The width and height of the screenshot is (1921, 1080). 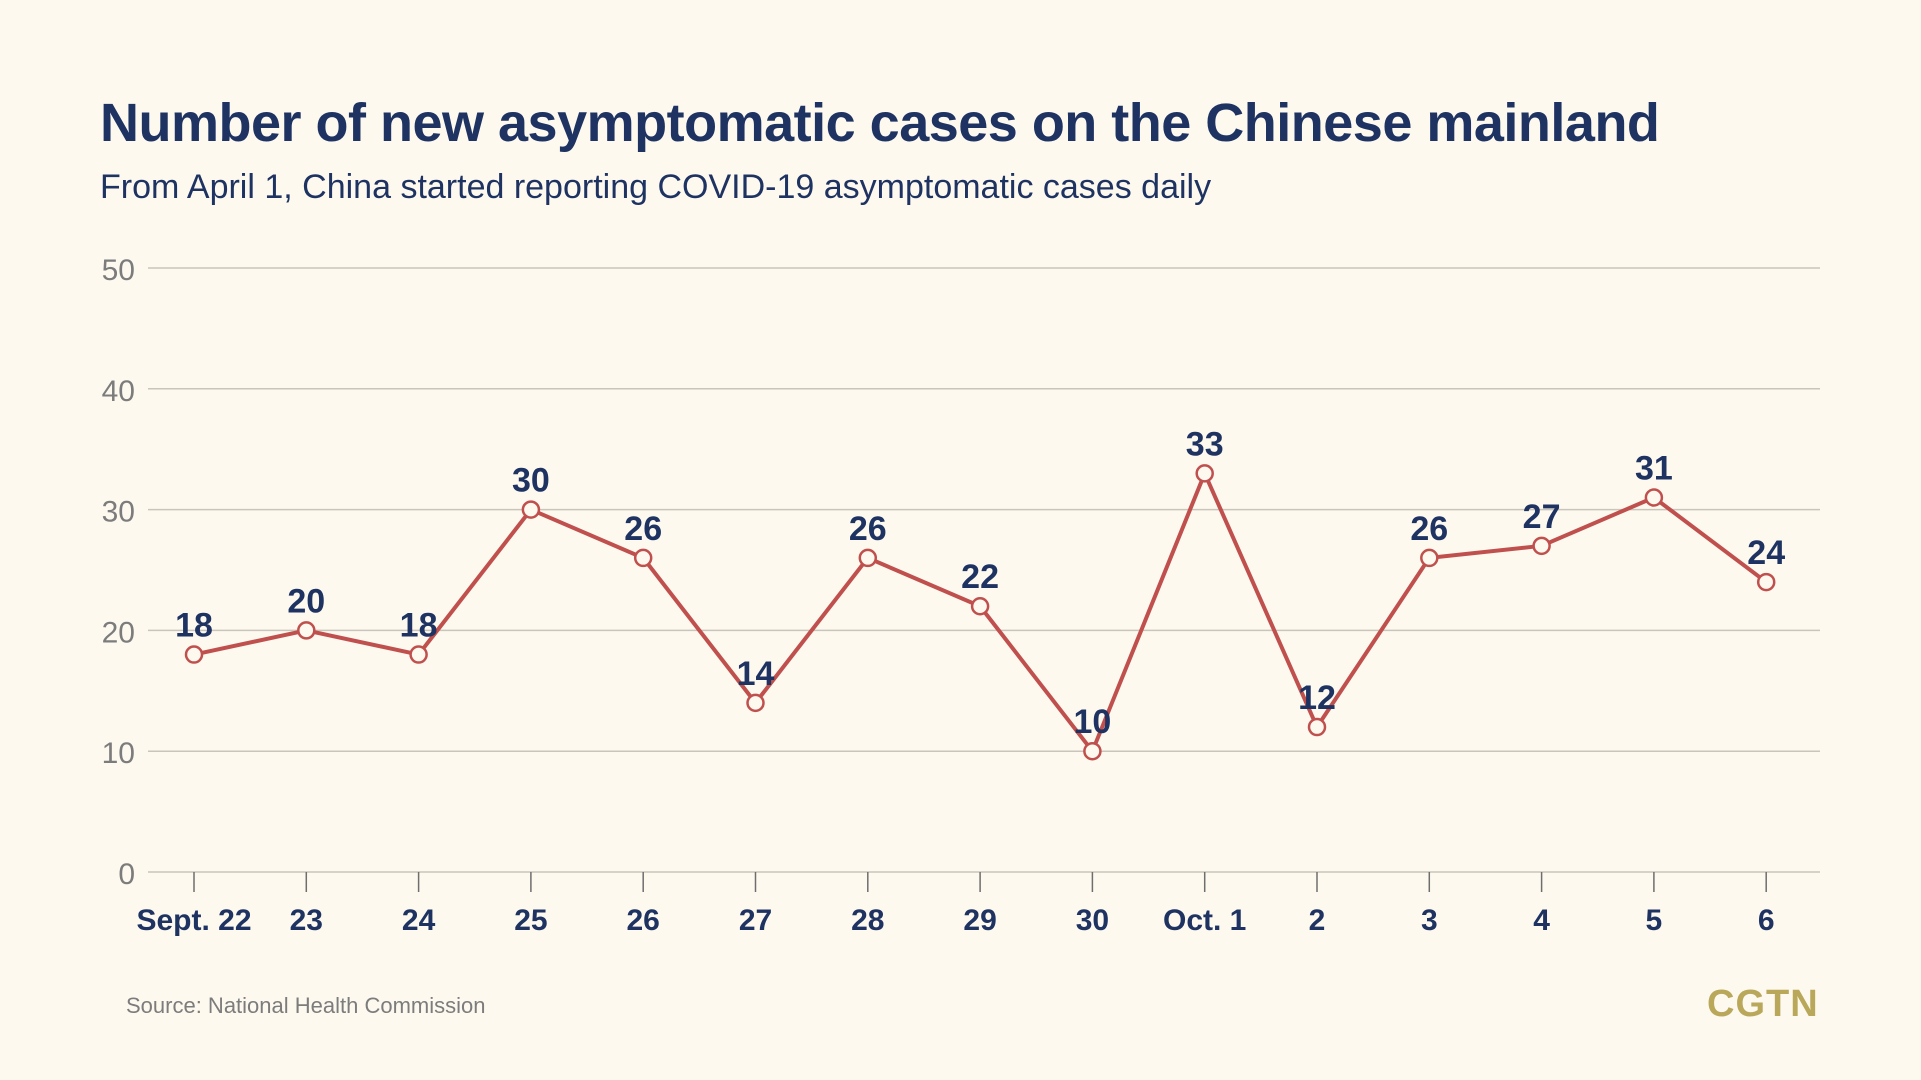 I want to click on x-tick-label: 3, so click(x=1429, y=920).